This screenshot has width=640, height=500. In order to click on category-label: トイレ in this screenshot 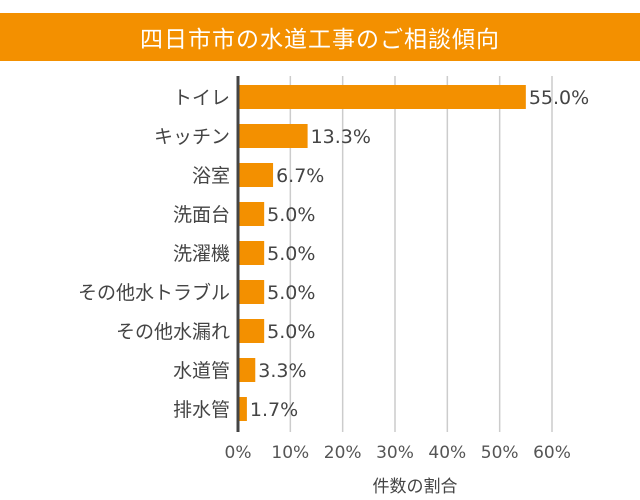, I will do `click(201, 98)`.